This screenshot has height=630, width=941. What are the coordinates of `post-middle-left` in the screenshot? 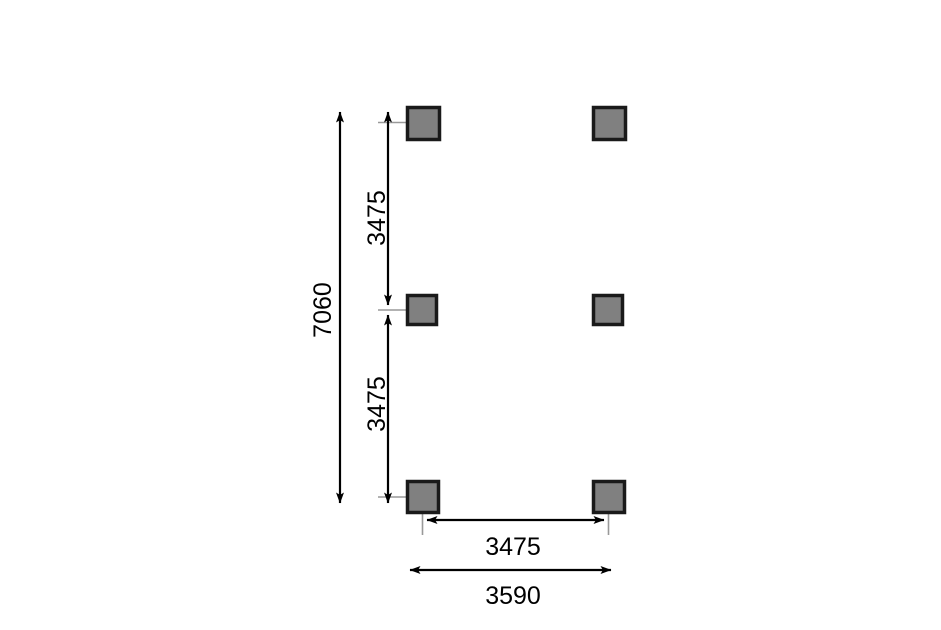 It's located at (422, 310).